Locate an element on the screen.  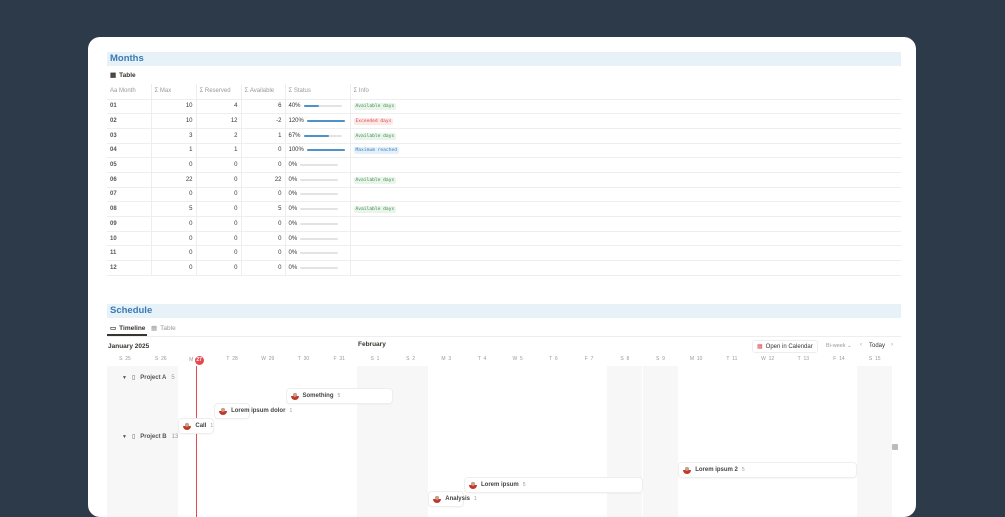
table-row: 04 1 1 0 100% Maximum reached is located at coordinates (504, 151).